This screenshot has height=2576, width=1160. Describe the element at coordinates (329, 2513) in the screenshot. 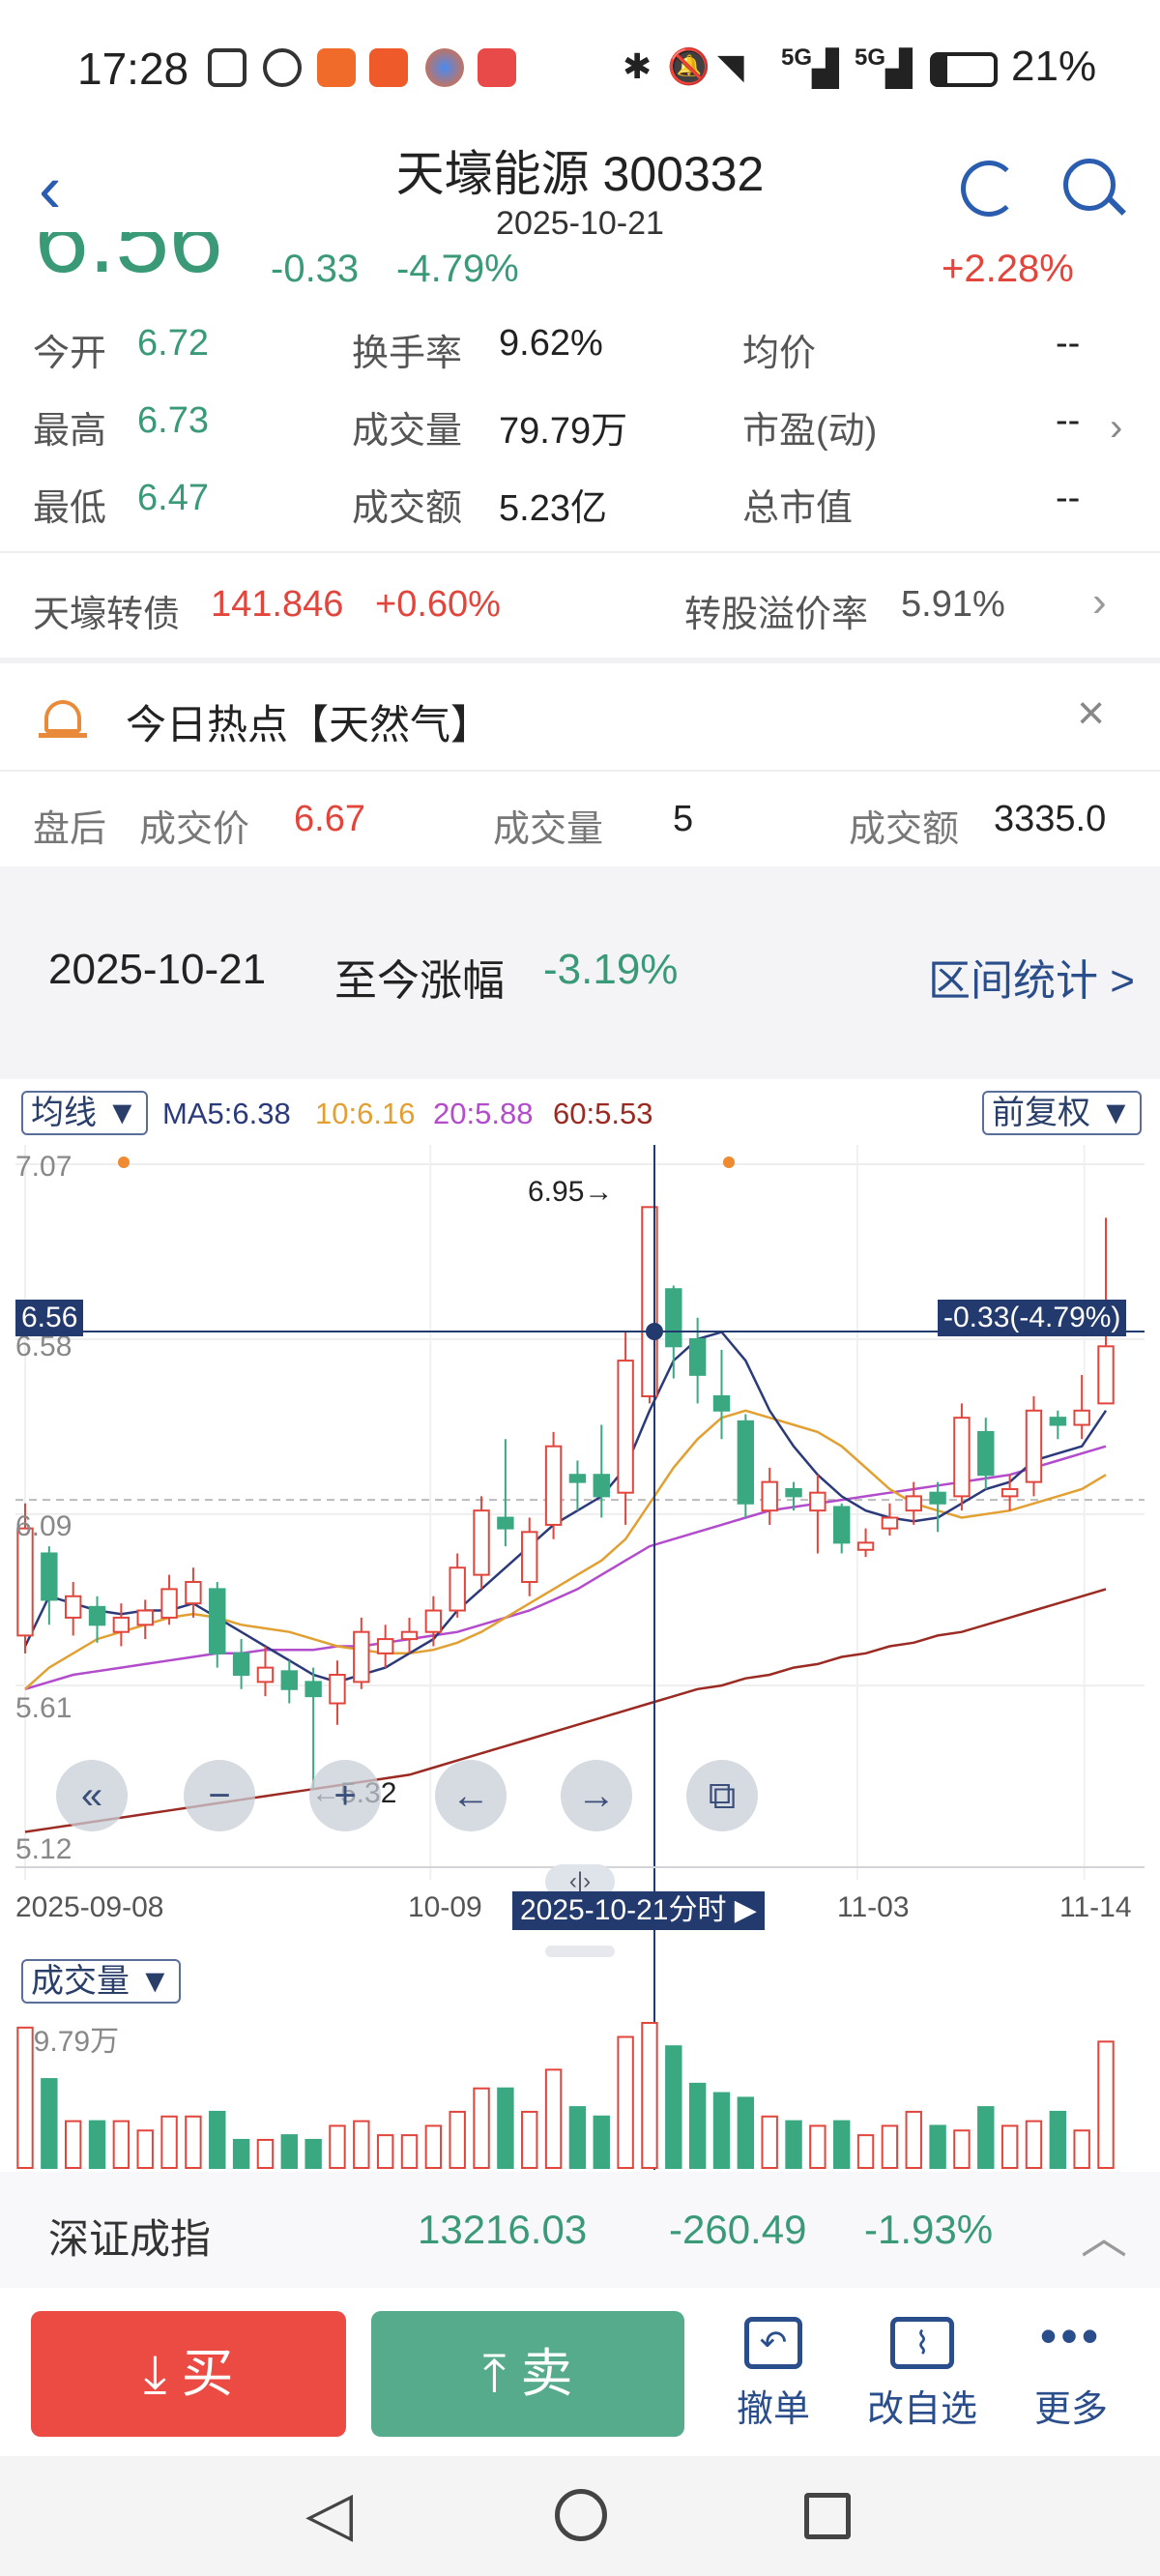

I see `nav-back-icon: ◁` at that location.